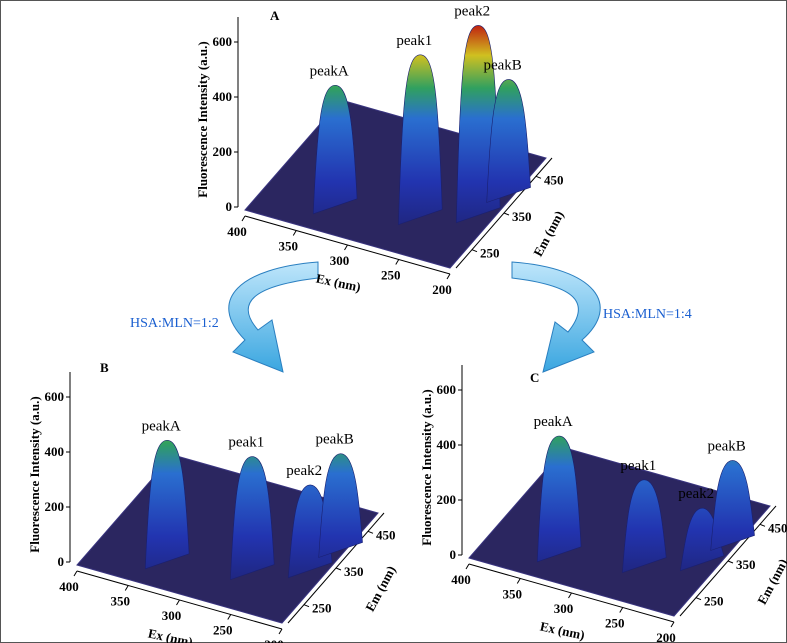 This screenshot has width=787, height=643. Describe the element at coordinates (647, 314) in the screenshot. I see `arrow-label: HSA:MLN=1:4` at that location.